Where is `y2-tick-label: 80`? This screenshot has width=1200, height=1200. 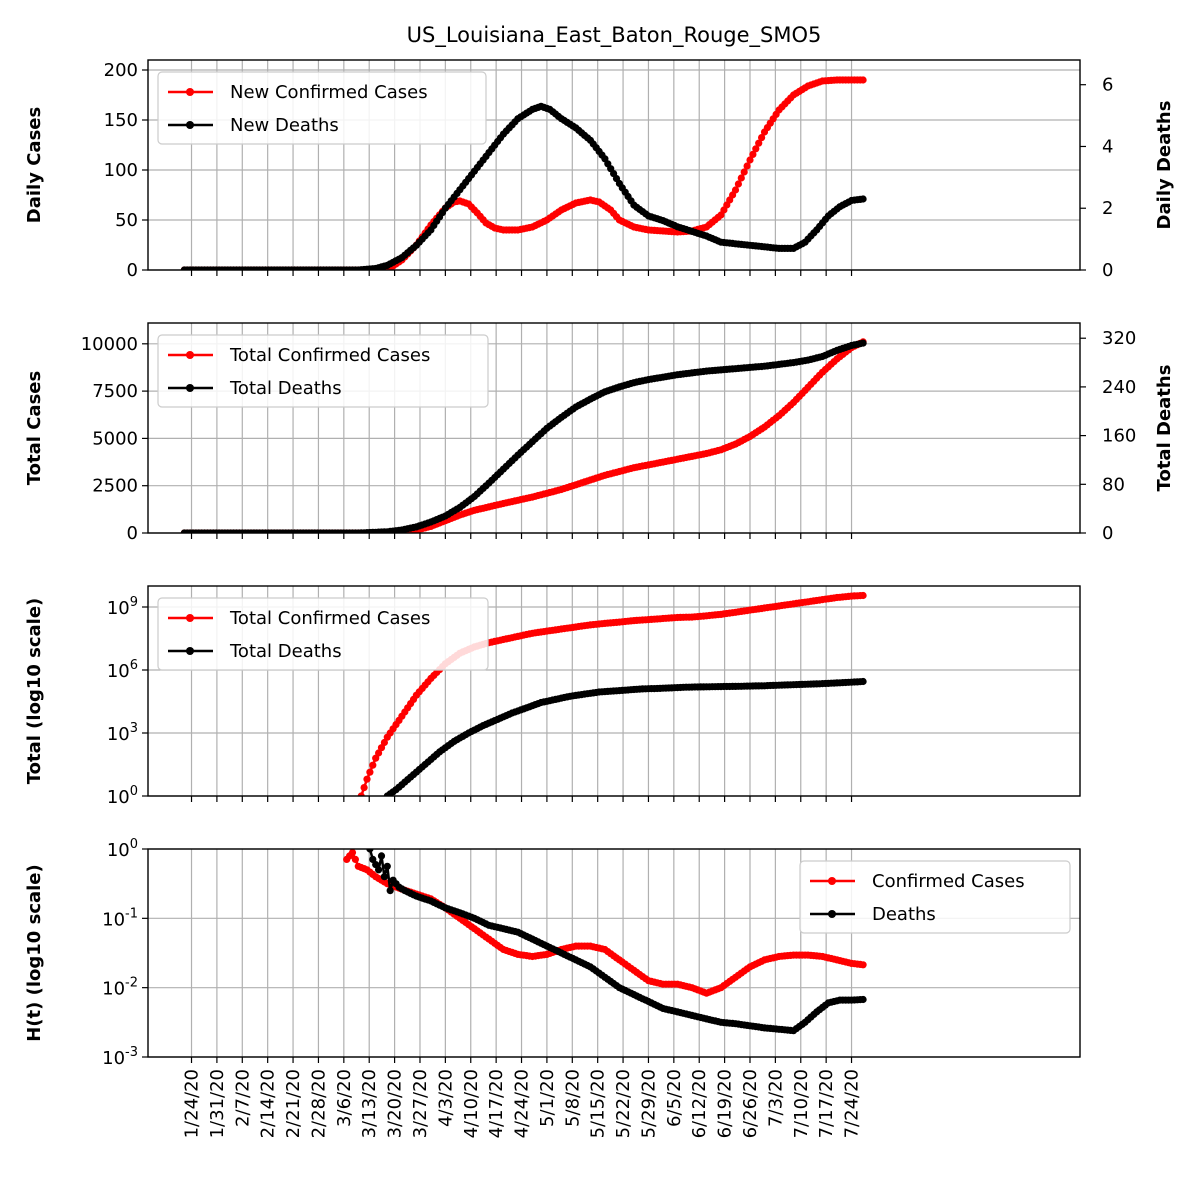 y2-tick-label: 80 is located at coordinates (1113, 484).